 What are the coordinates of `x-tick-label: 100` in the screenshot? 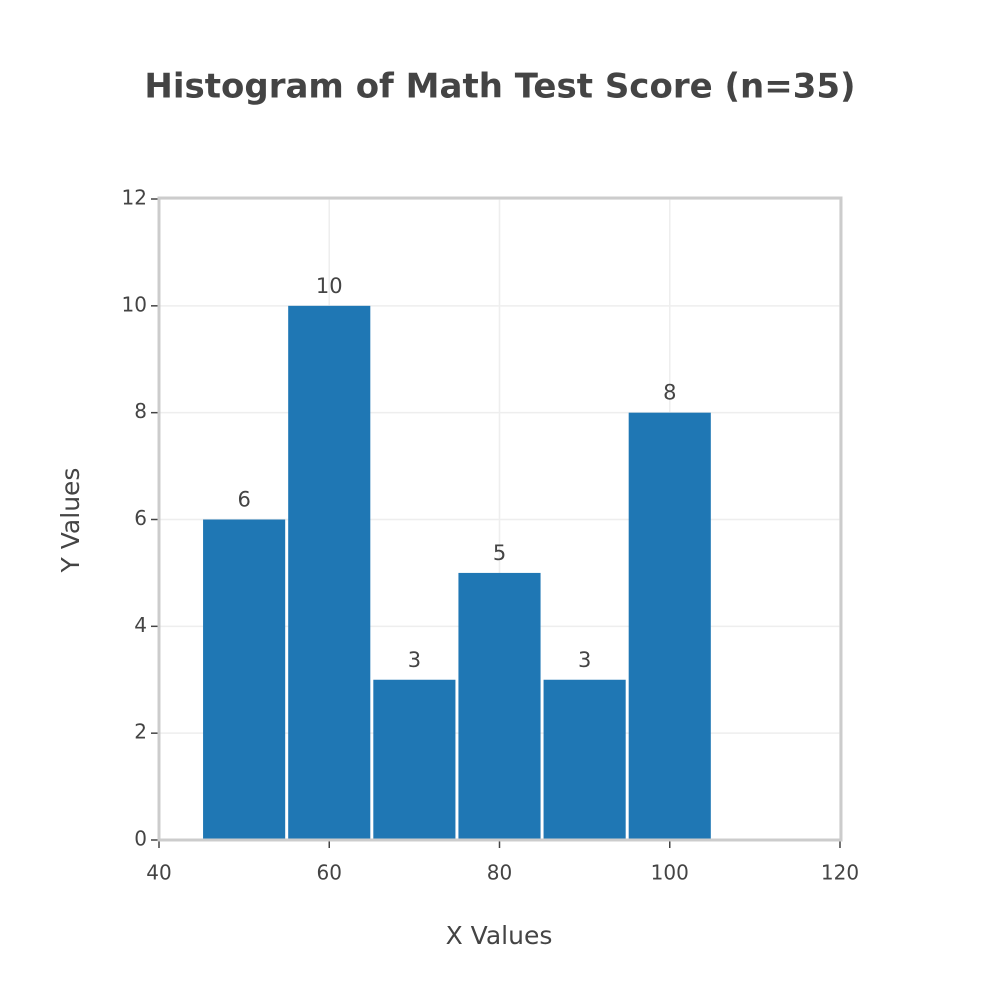 It's located at (670, 873).